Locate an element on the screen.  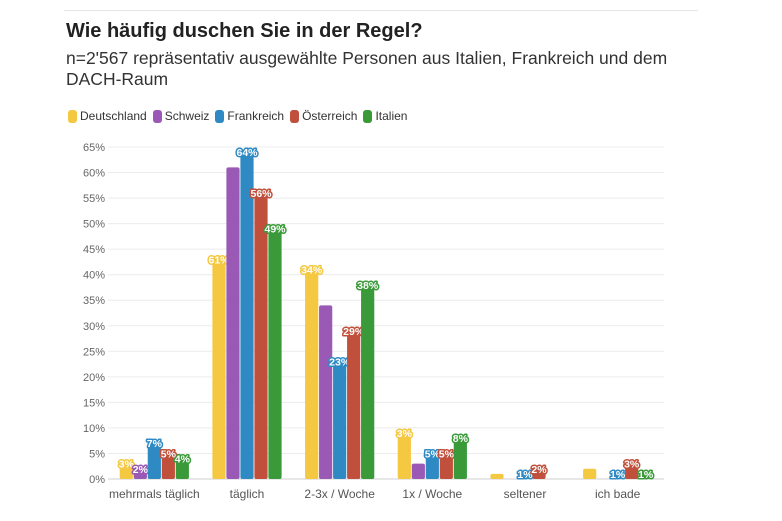
legend-swatch-italien is located at coordinates (368, 116).